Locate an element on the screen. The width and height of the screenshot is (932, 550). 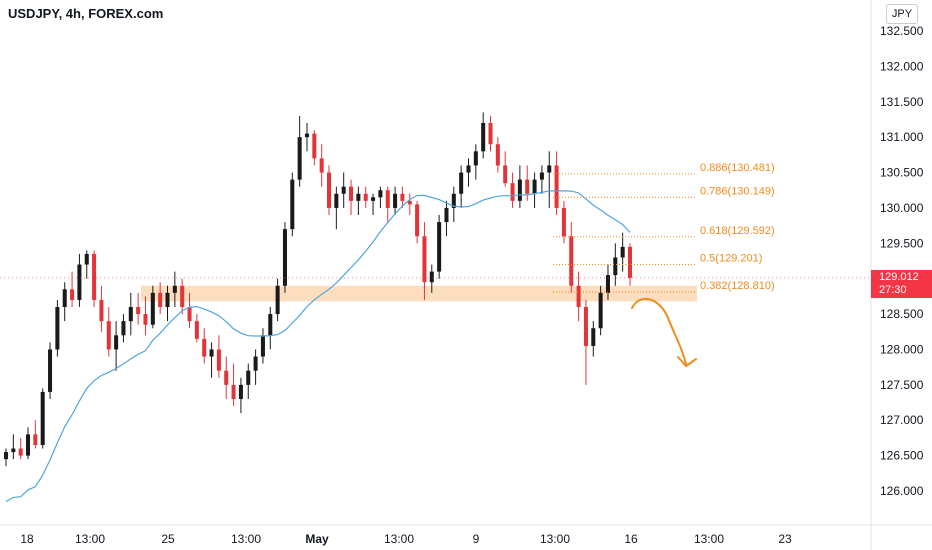
y-tick-label: 130.500 is located at coordinates (902, 173).